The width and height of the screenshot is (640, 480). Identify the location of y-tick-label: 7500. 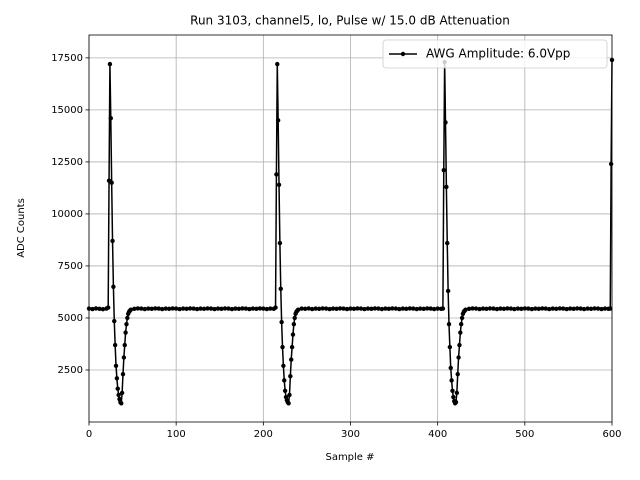
(70, 266).